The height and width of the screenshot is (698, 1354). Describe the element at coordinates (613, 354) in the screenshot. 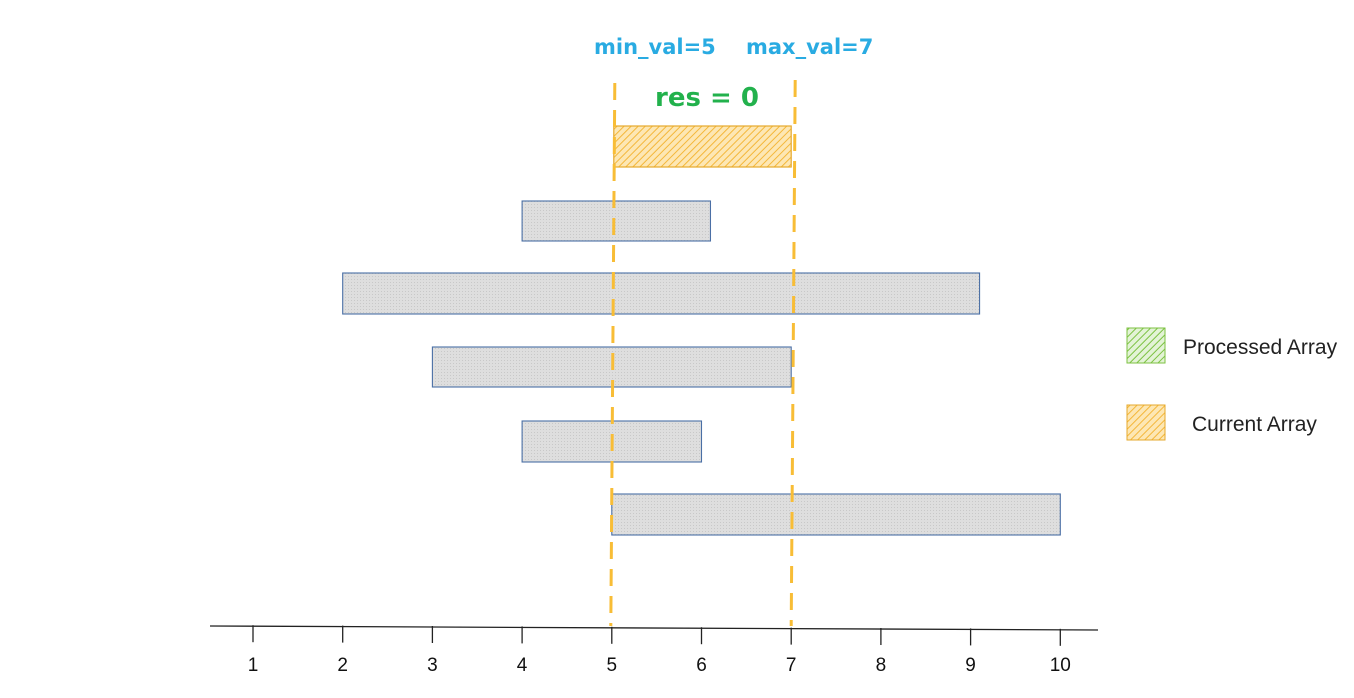

I see `min-guide-line` at that location.